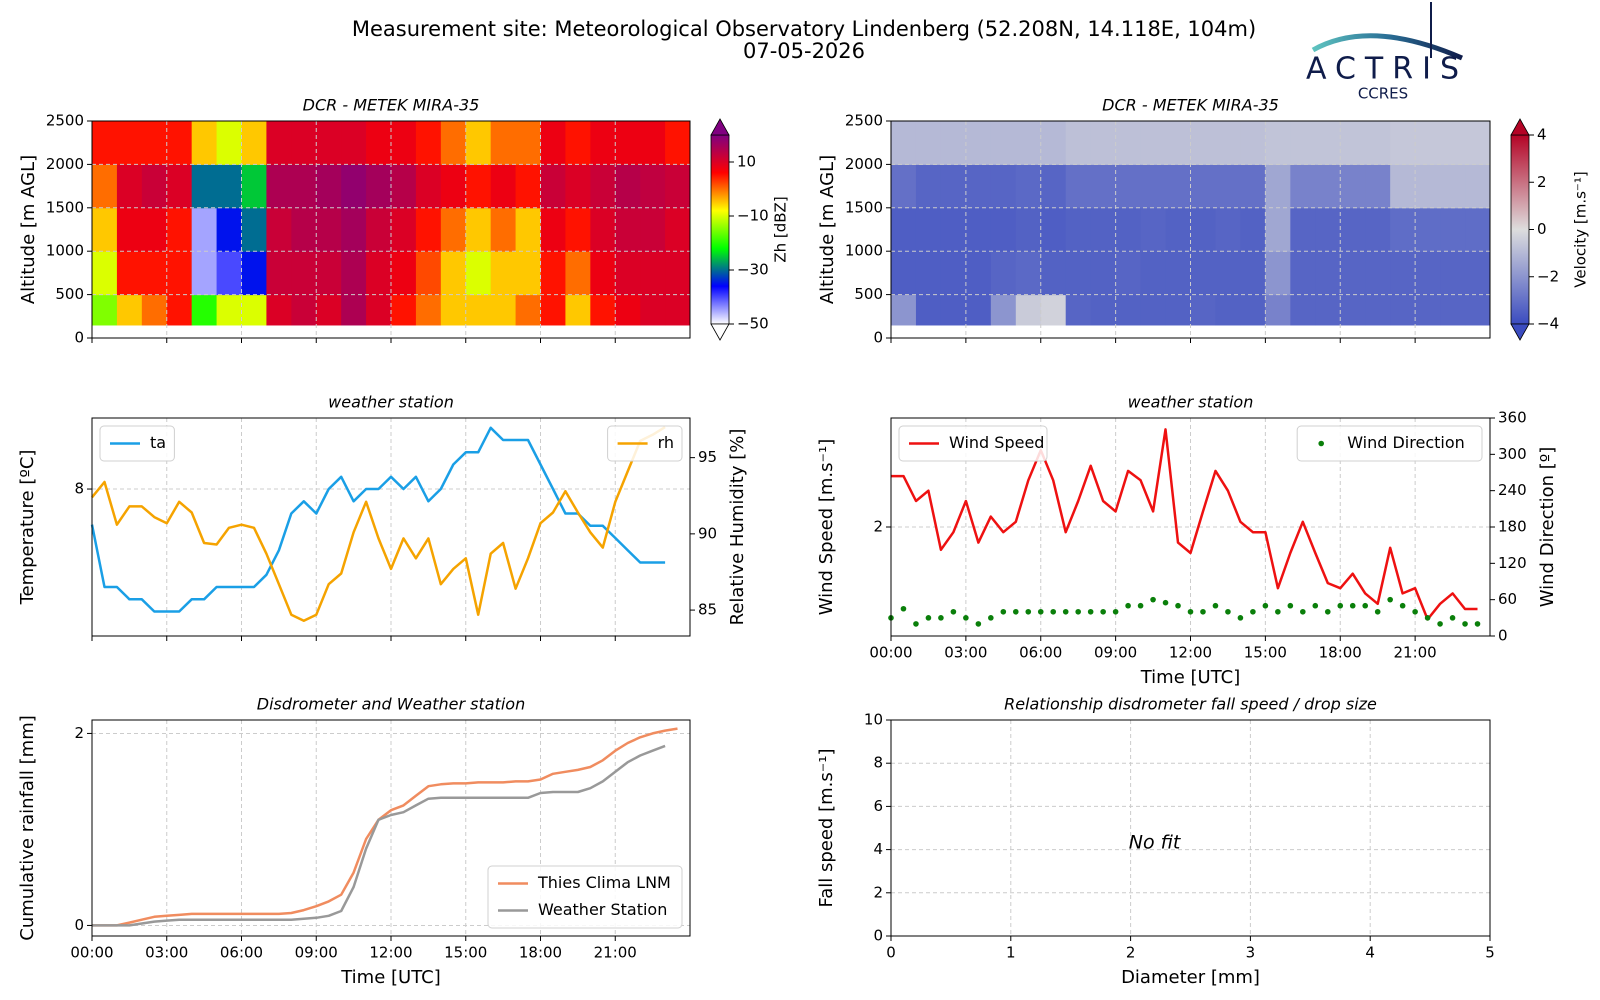  What do you see at coordinates (91, 953) in the screenshot?
I see `x-tick-label: 00:00` at bounding box center [91, 953].